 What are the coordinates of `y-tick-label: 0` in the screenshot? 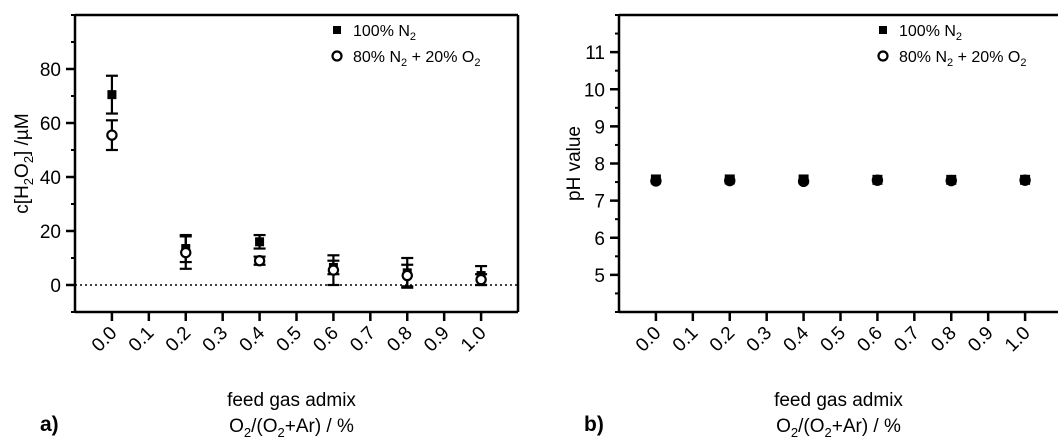 It's located at (55, 286).